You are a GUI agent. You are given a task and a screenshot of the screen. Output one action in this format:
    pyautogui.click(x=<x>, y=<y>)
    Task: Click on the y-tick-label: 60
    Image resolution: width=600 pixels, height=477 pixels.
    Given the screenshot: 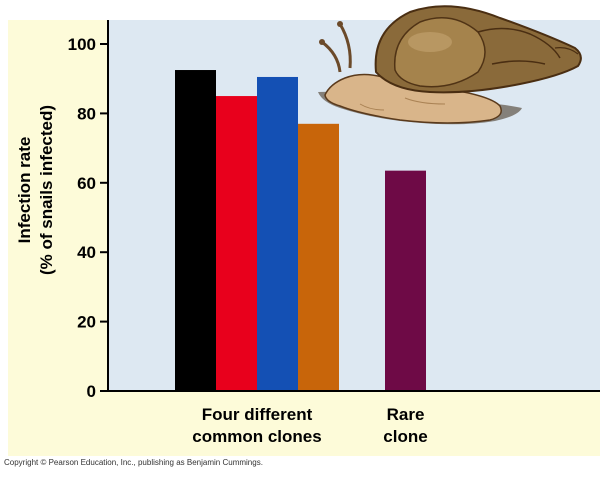 What is the action you would take?
    pyautogui.click(x=86, y=183)
    